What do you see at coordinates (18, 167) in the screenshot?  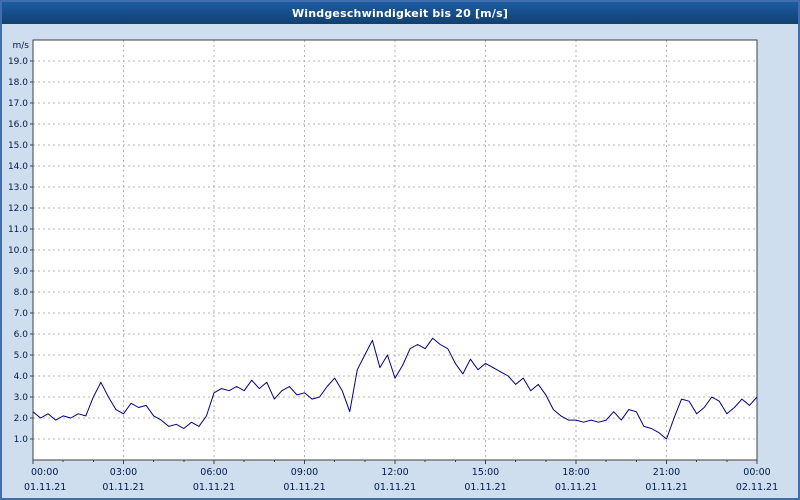 I see `y-tick-label: 14.0` at bounding box center [18, 167].